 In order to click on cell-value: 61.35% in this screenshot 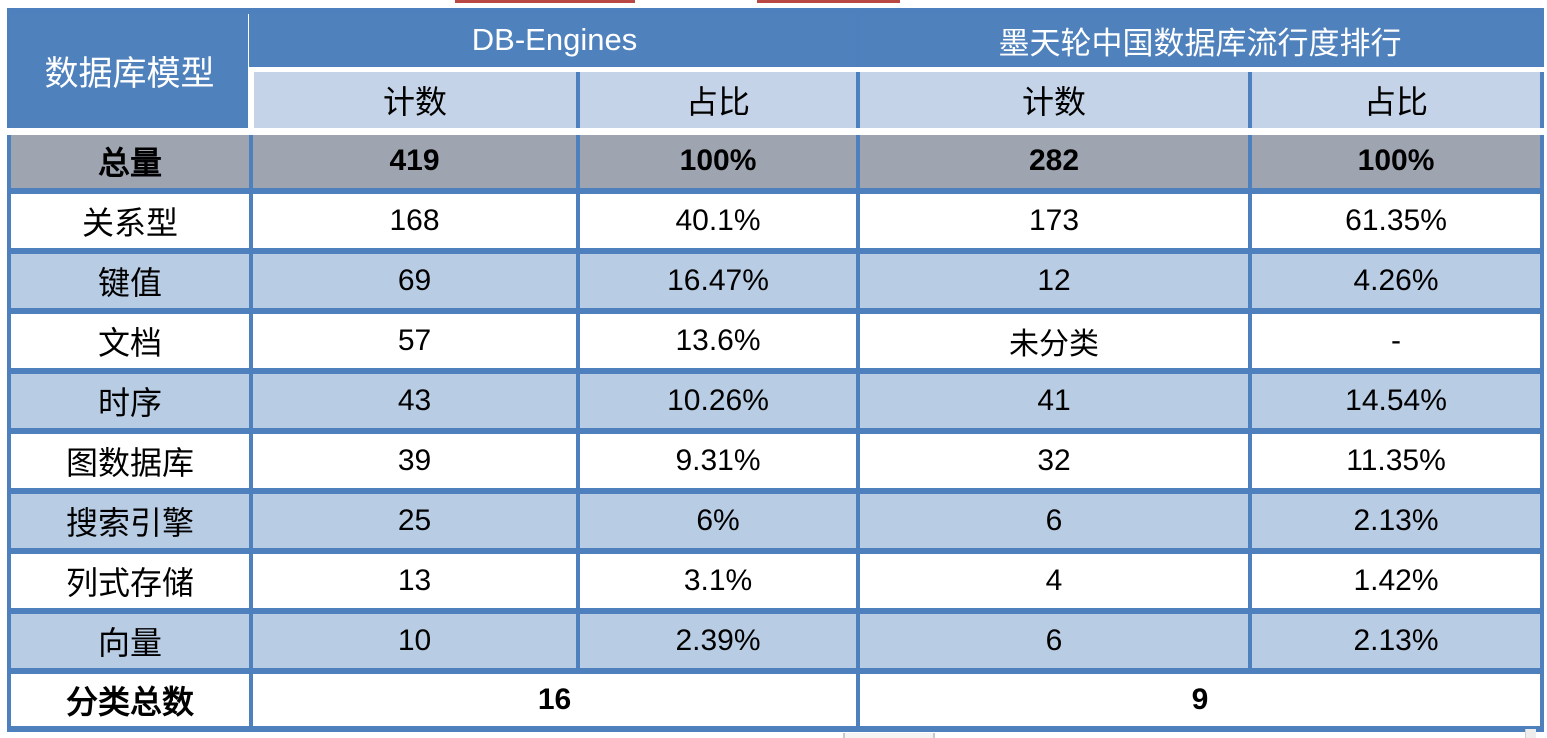, I will do `click(1396, 221)`.